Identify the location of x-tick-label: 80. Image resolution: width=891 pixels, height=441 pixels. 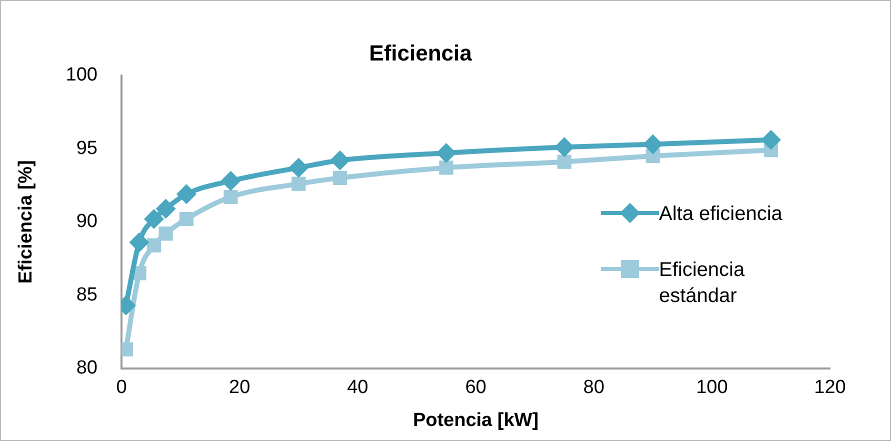
(593, 387).